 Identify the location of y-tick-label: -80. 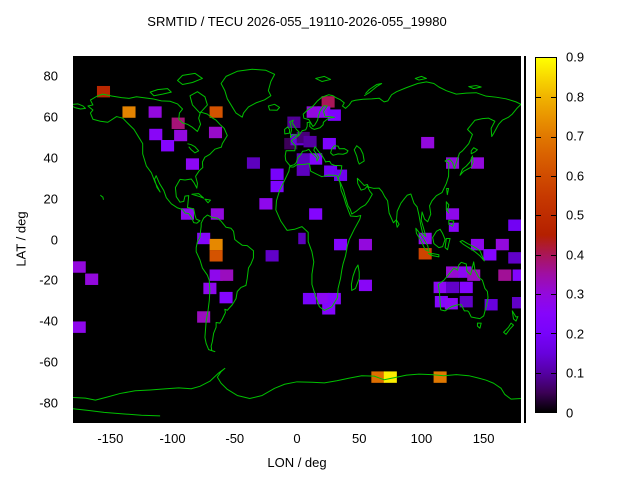
(48, 403).